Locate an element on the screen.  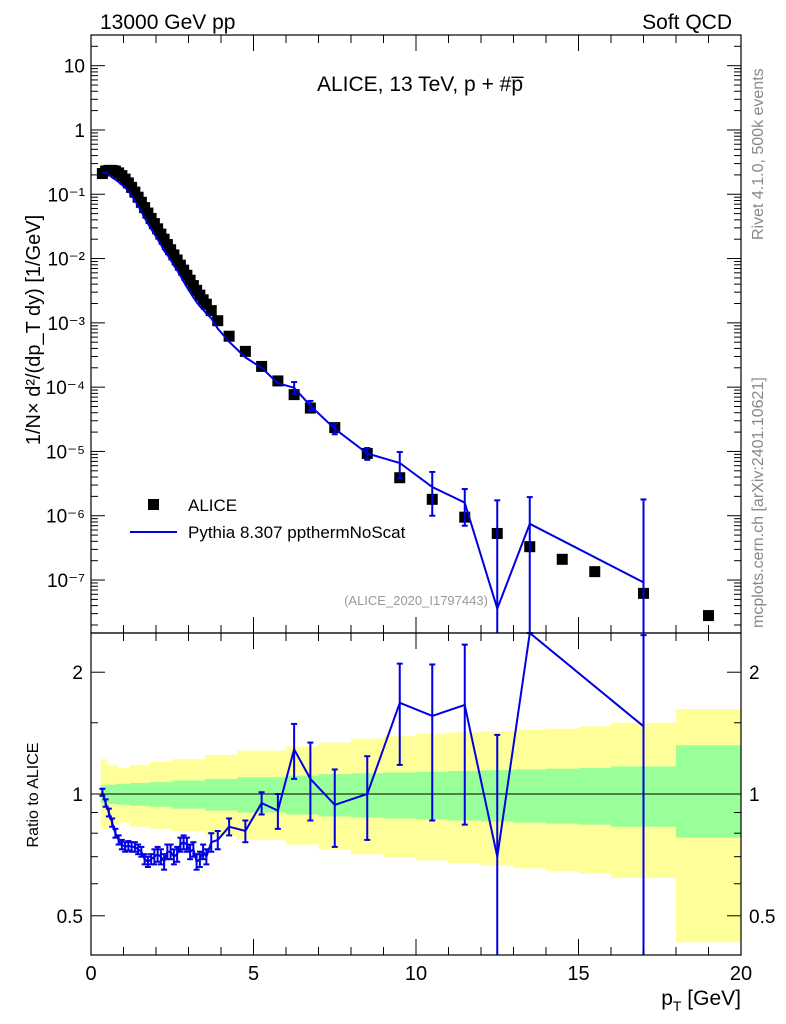
ratio-ytick-label: 2 is located at coordinates (77, 673).